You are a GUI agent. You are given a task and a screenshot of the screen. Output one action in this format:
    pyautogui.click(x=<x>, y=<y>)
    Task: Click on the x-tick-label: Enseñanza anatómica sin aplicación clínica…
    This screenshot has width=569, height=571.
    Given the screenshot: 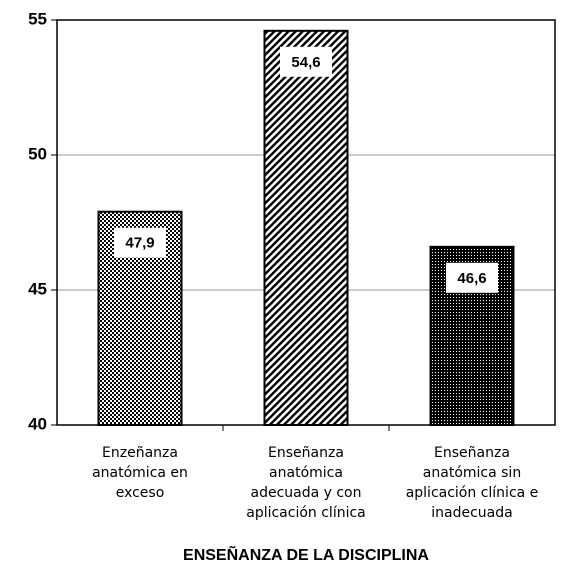 What is the action you would take?
    pyautogui.click(x=472, y=483)
    